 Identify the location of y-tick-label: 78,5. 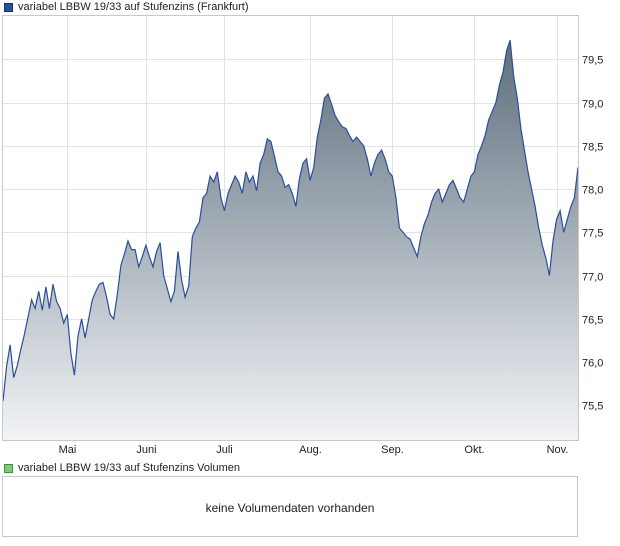
(592, 148).